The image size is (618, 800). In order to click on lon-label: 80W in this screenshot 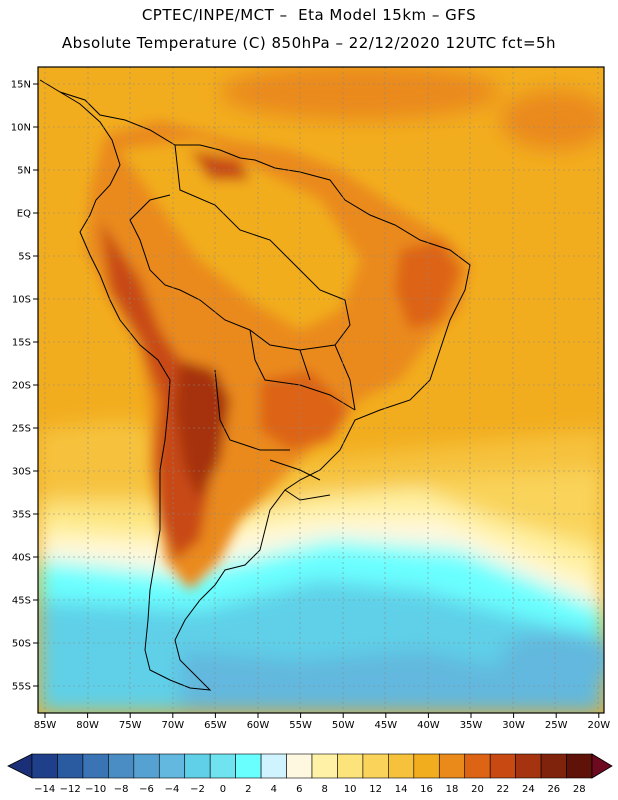, I will do `click(87, 725)`.